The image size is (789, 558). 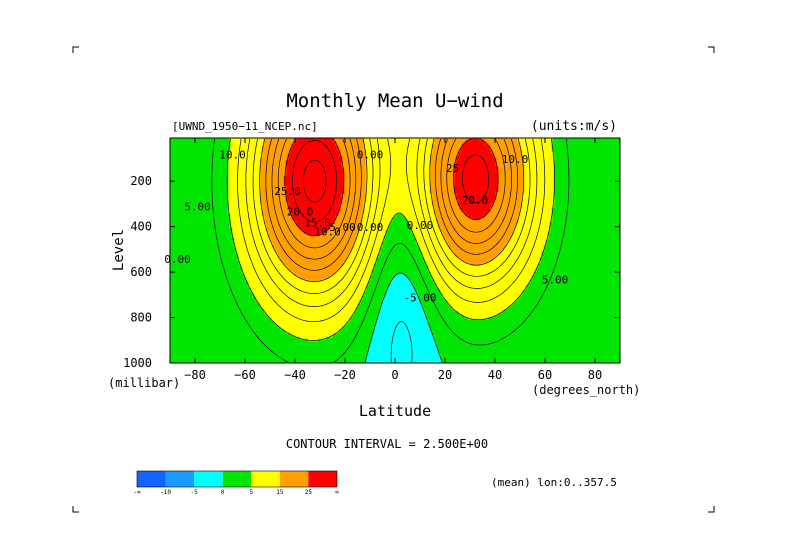 I want to click on colorbar-label: 5, so click(x=251, y=492).